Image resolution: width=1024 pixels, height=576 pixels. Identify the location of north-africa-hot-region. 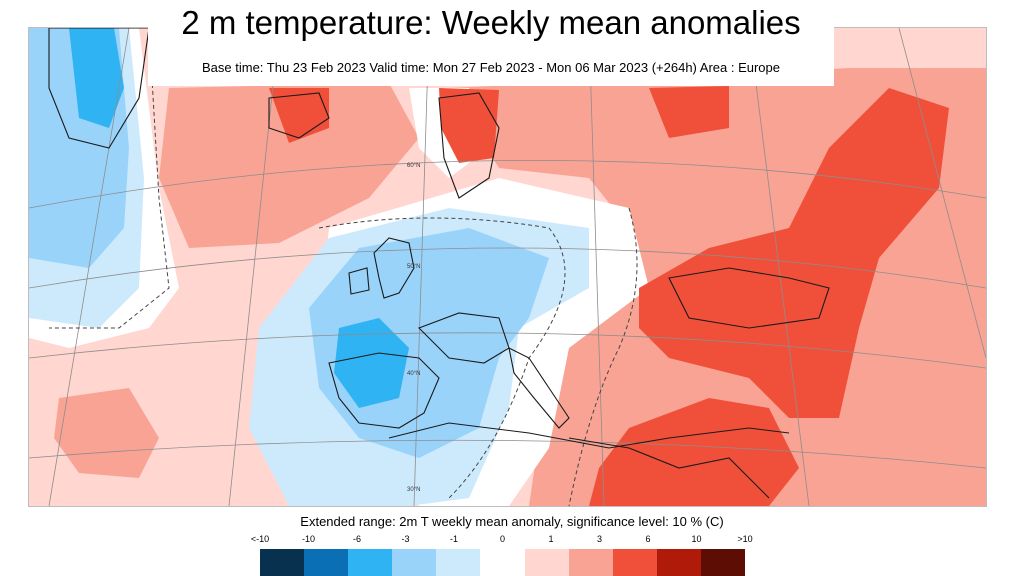
(694, 452).